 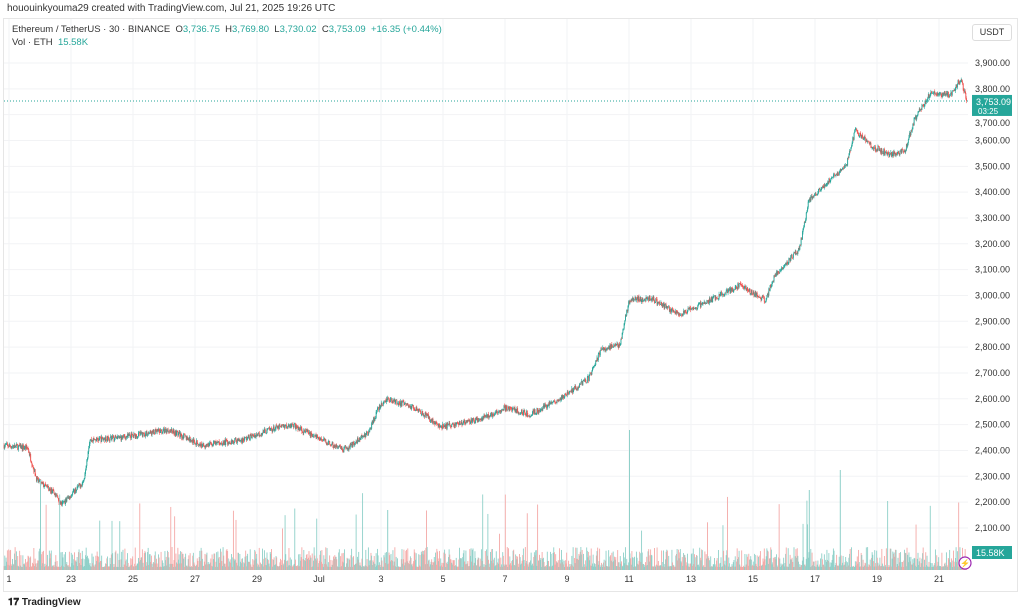 I want to click on volume-label: Vol · ETH, so click(x=32, y=42).